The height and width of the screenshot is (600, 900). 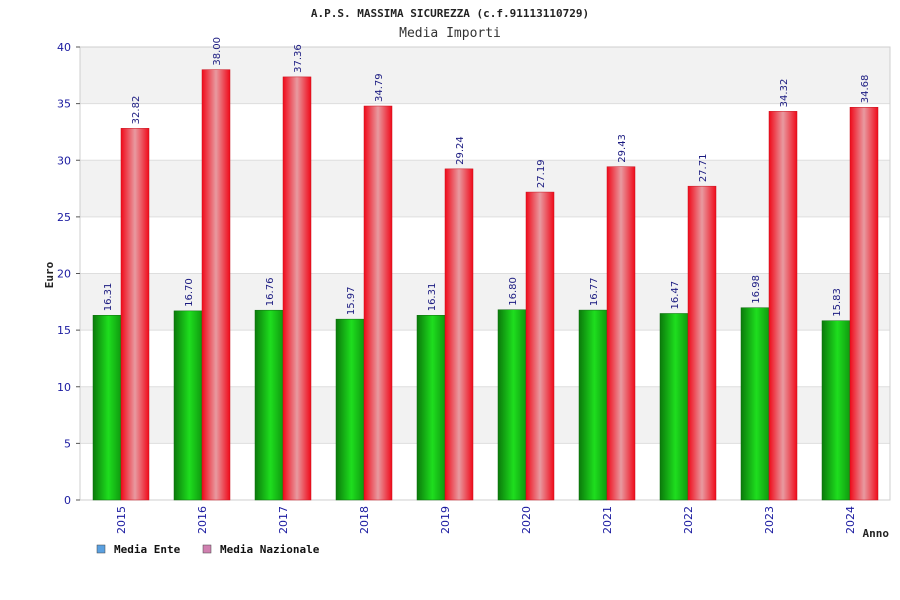 I want to click on data-label-media-ente: 15.97, so click(x=351, y=300).